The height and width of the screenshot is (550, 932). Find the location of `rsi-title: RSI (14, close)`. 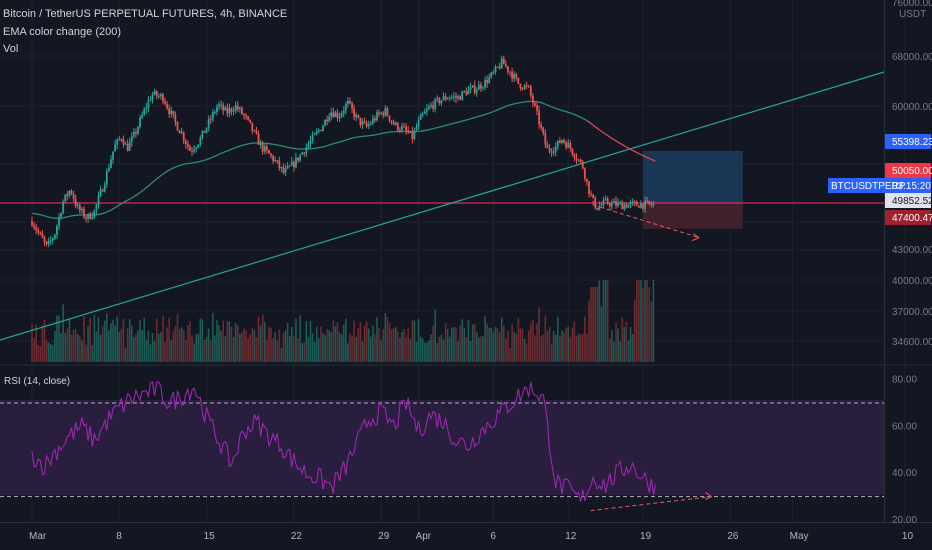

rsi-title: RSI (14, close) is located at coordinates (37, 381).